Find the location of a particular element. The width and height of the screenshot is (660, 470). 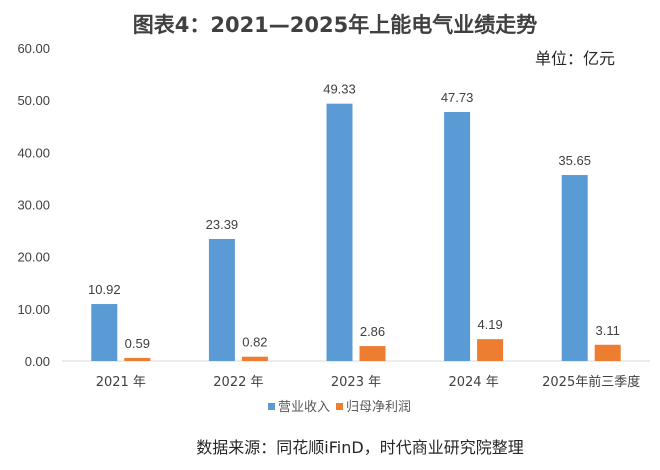

data-label: 23.39 is located at coordinates (222, 224).